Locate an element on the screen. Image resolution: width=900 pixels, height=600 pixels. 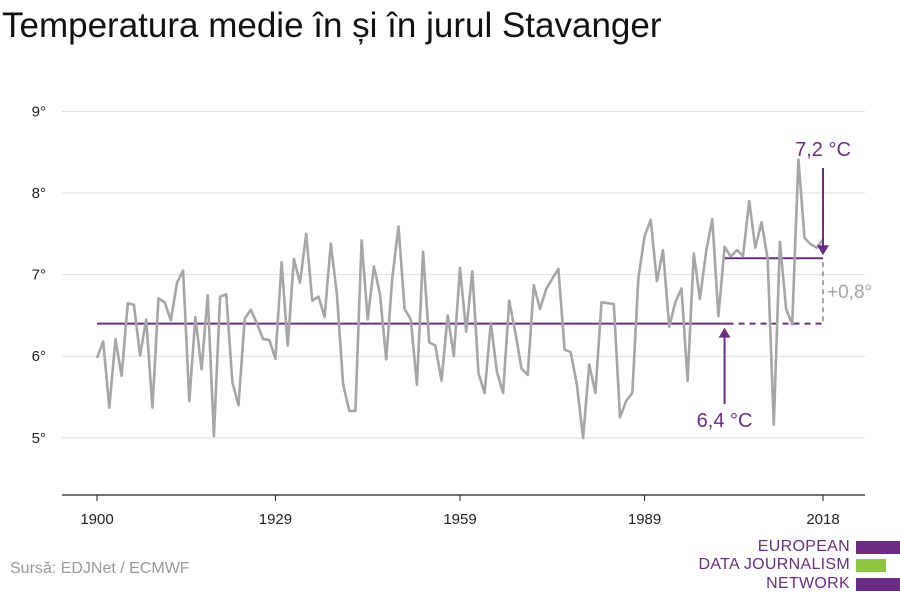
logo-line-european: EUROPEAN is located at coordinates (803, 546).